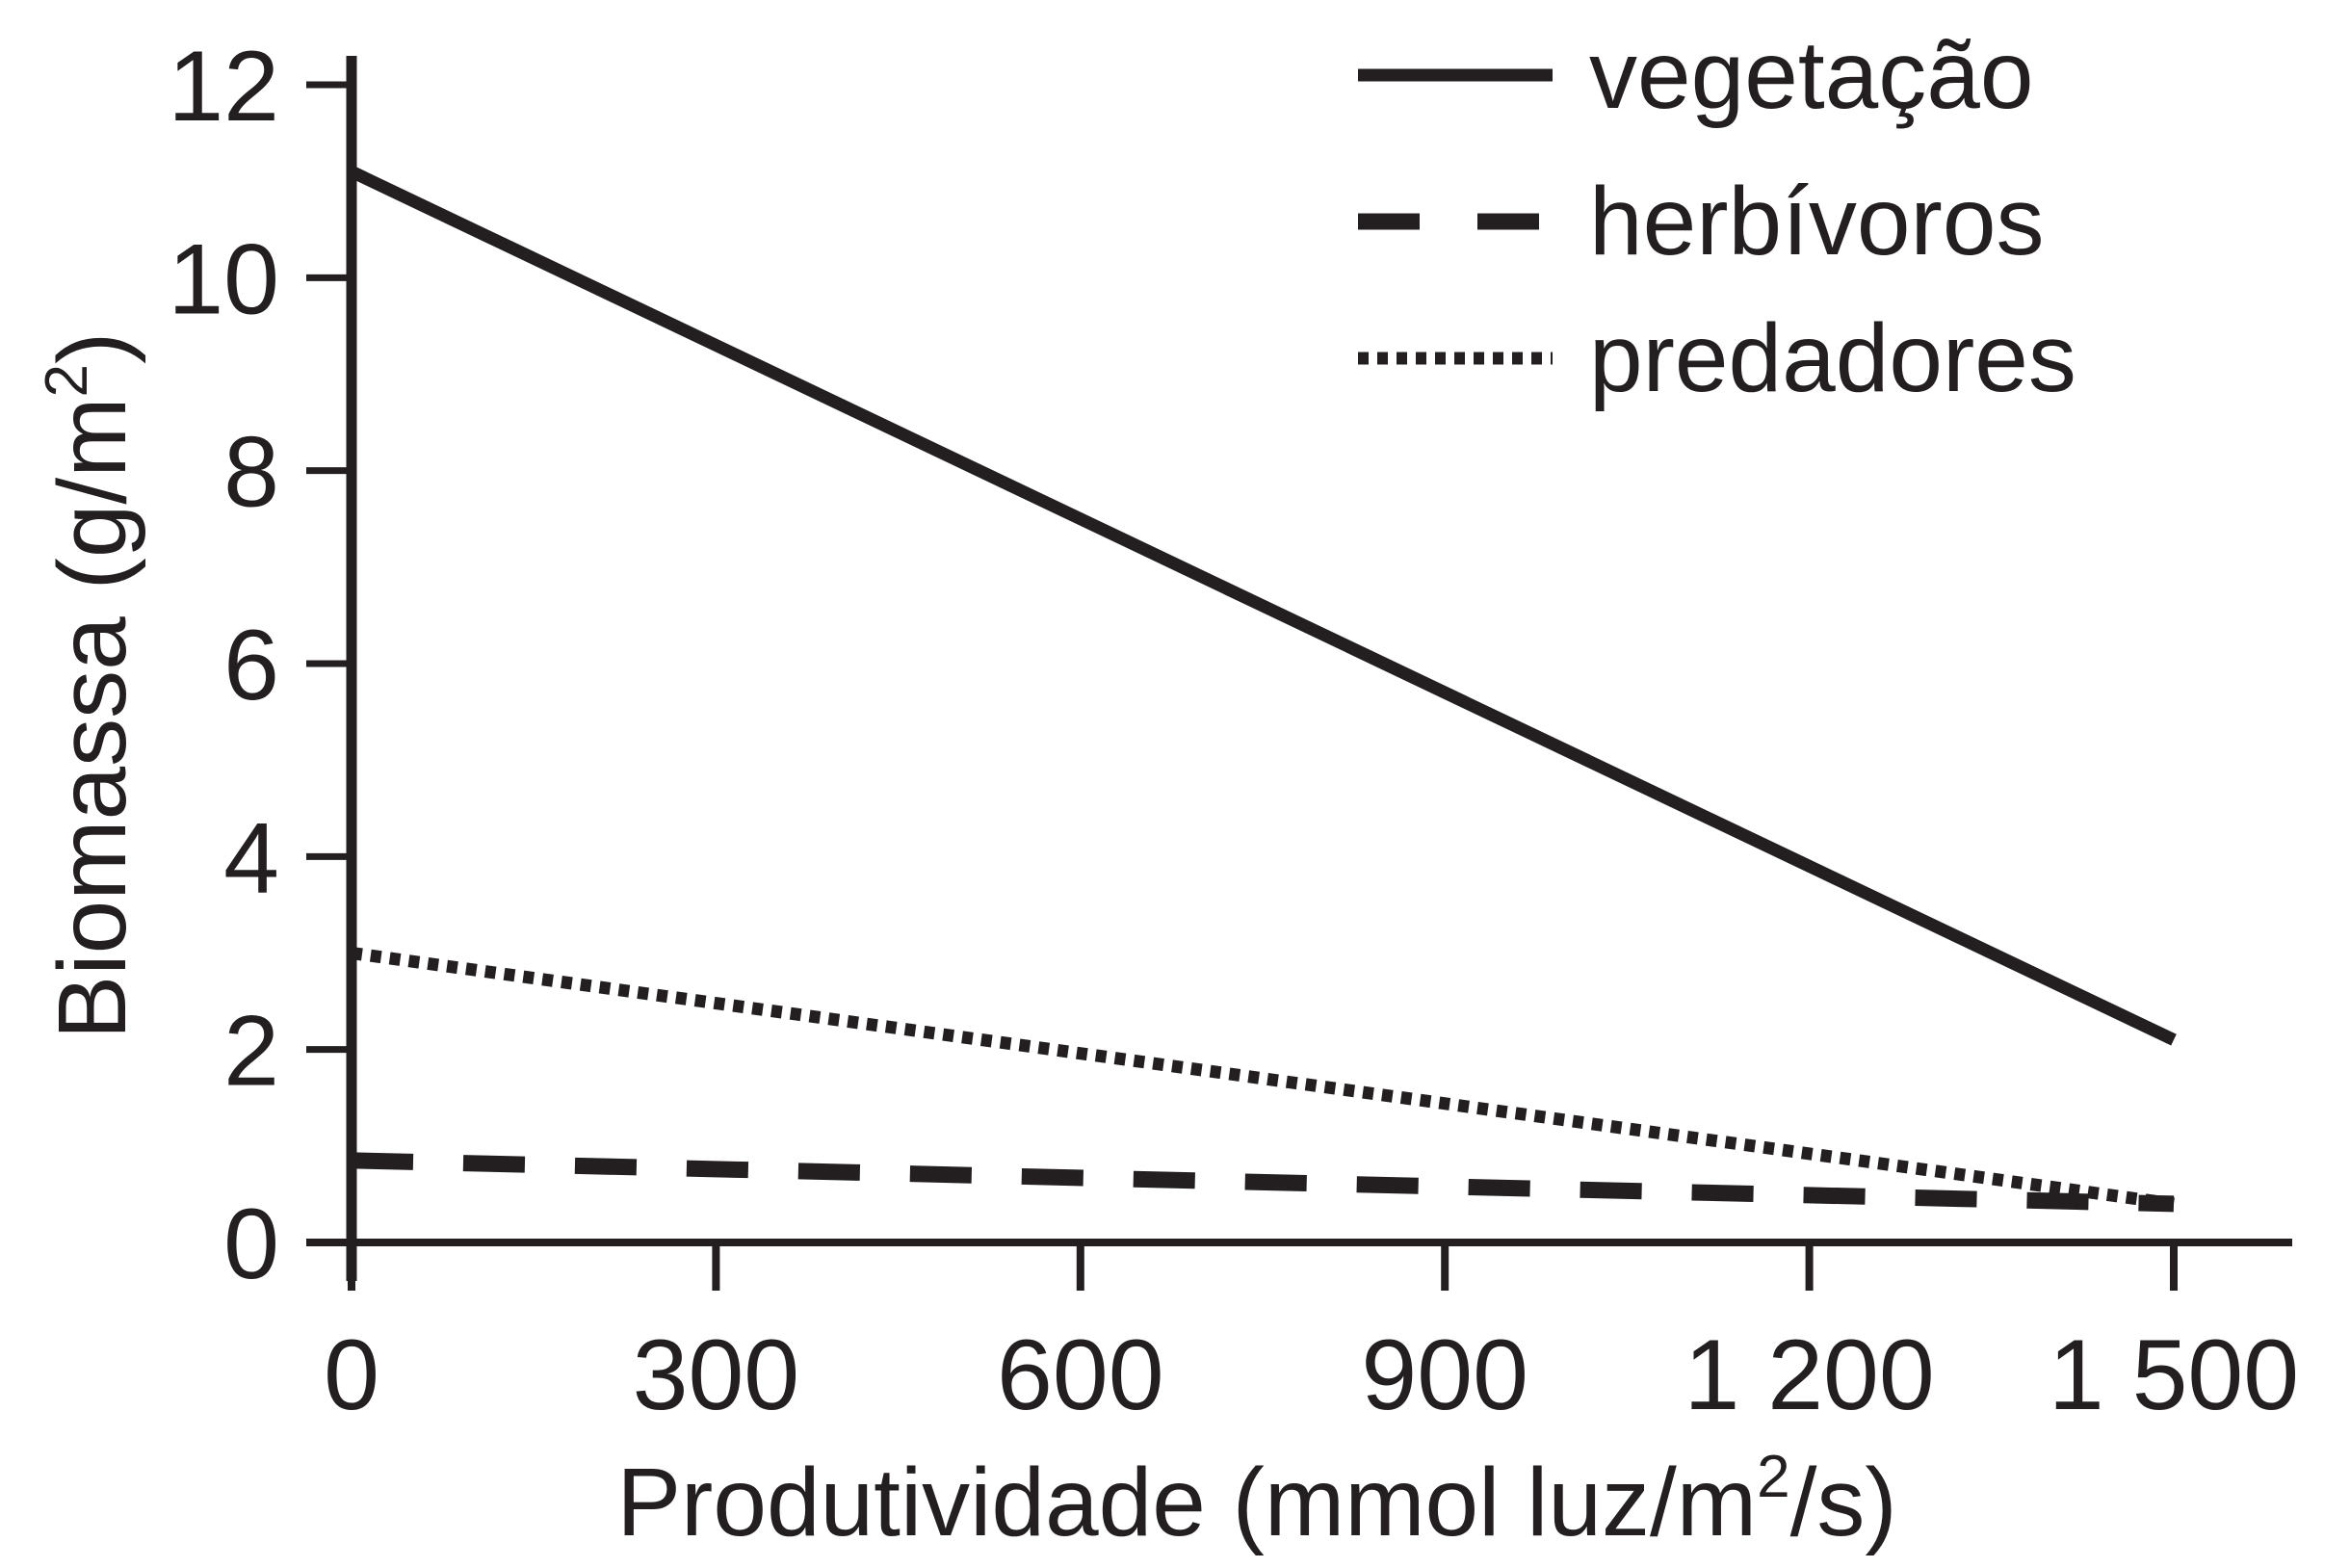  Describe the element at coordinates (1311, 1336) in the screenshot. I see `x-ticks: 0 300 600 900 1 200 1 500` at that location.